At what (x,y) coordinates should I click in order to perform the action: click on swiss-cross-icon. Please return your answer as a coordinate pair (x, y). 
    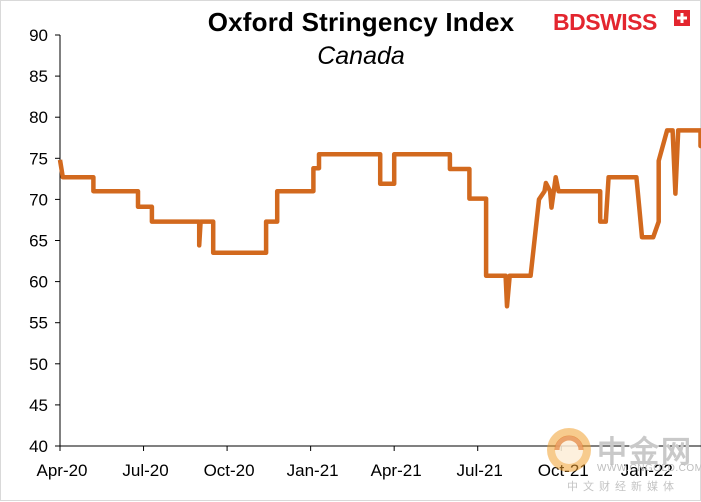
    Looking at the image, I should click on (682, 18).